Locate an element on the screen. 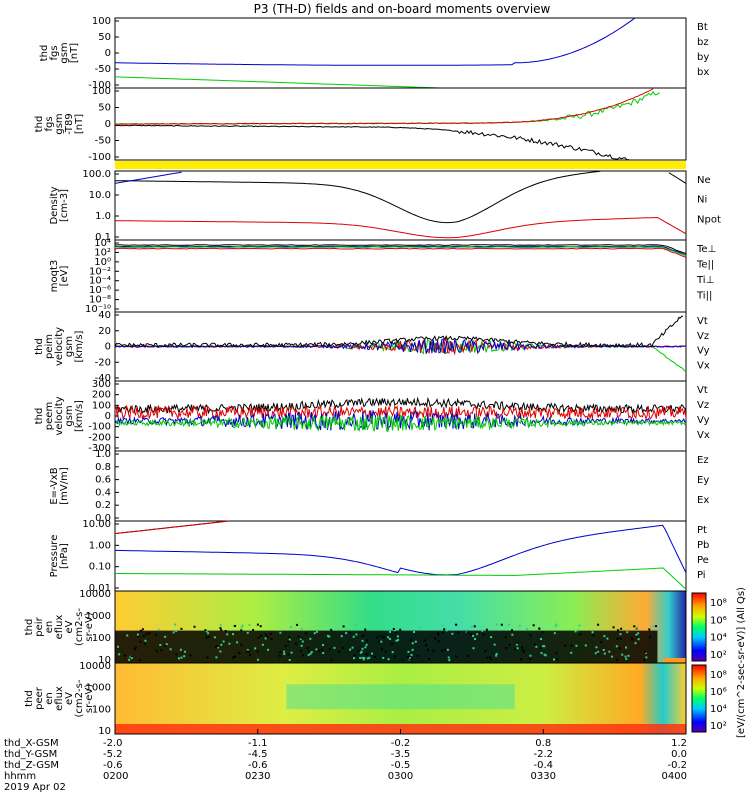 The height and width of the screenshot is (800, 750). y-tick-label: -100 is located at coordinates (99, 427).